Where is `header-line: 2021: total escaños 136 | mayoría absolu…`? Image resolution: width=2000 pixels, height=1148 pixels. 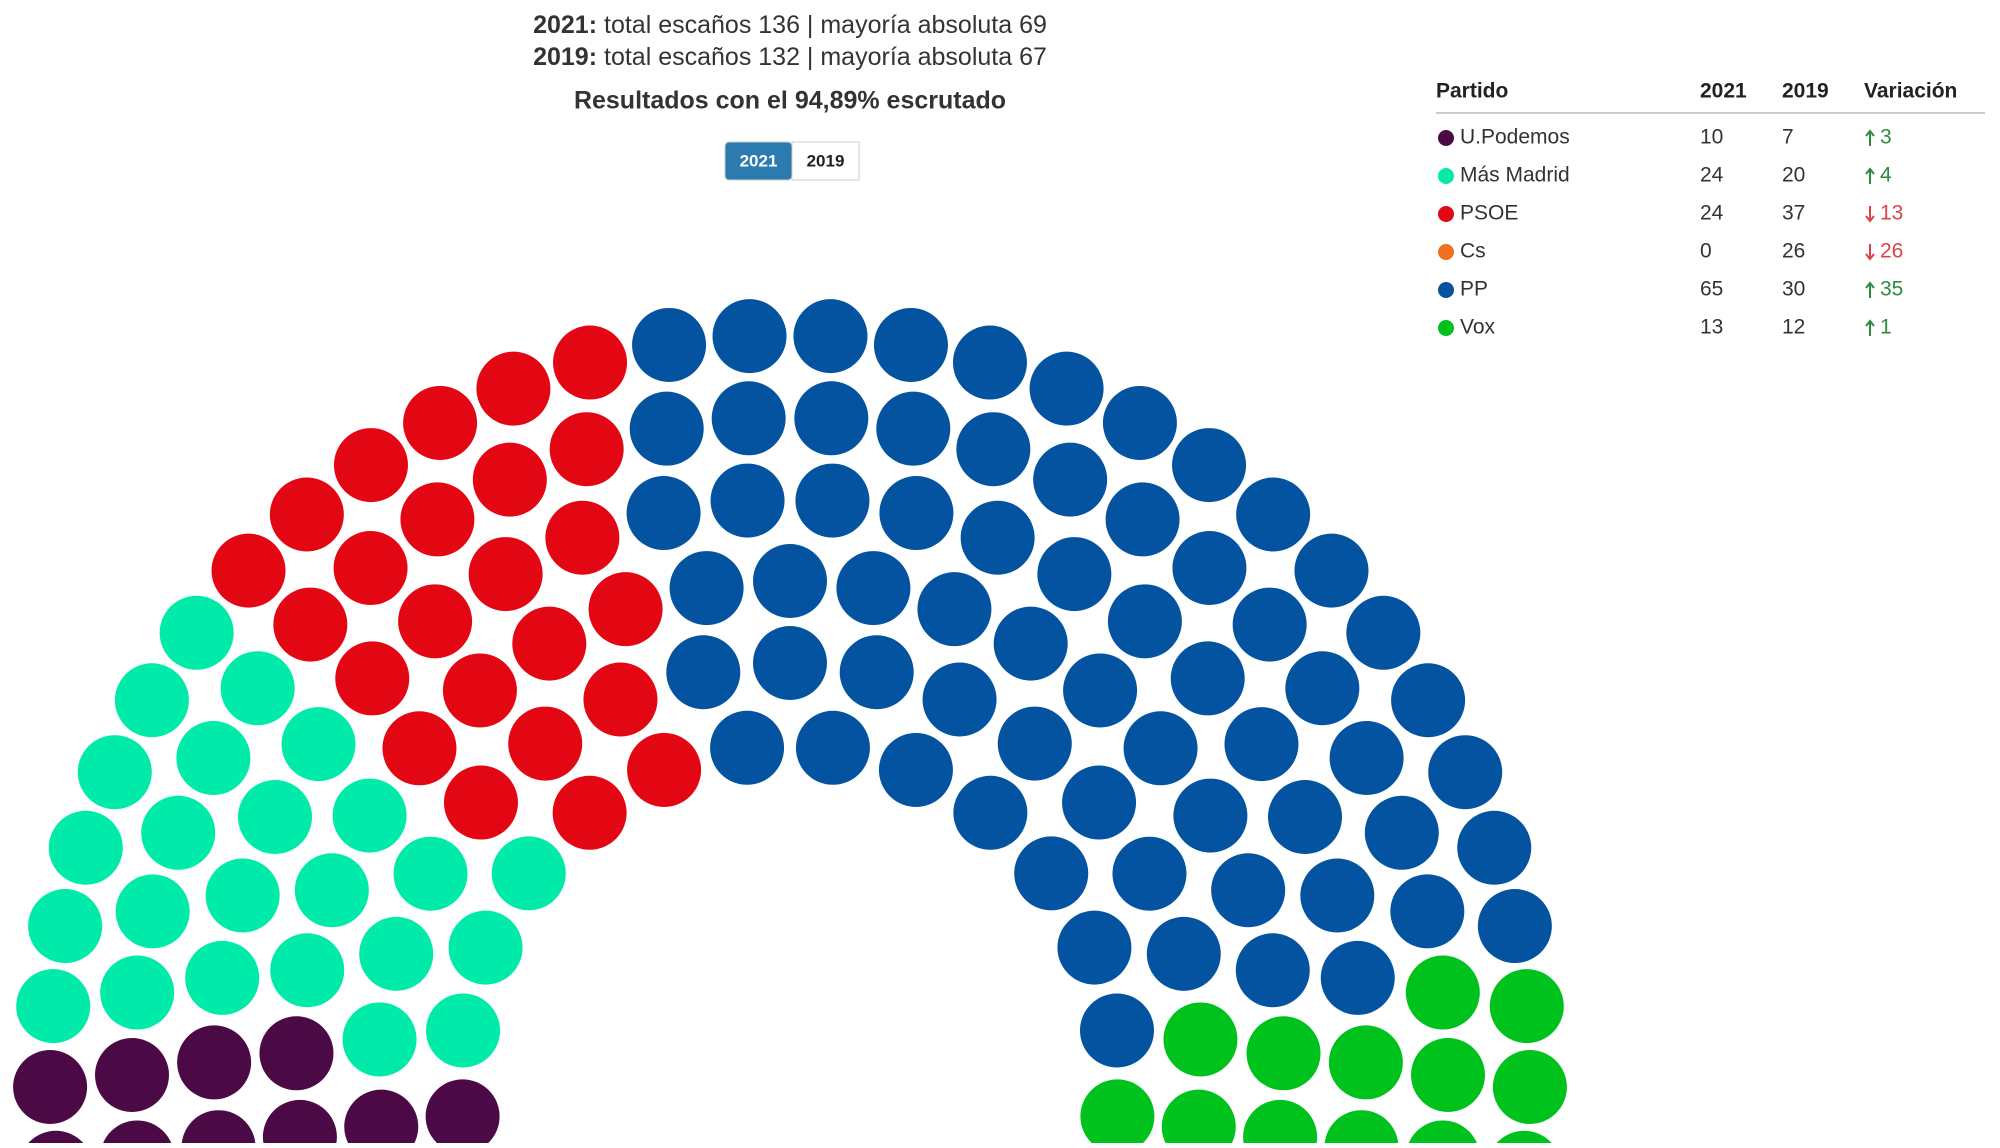
header-line: 2021: total escaños 136 | mayoría absolu… is located at coordinates (790, 25).